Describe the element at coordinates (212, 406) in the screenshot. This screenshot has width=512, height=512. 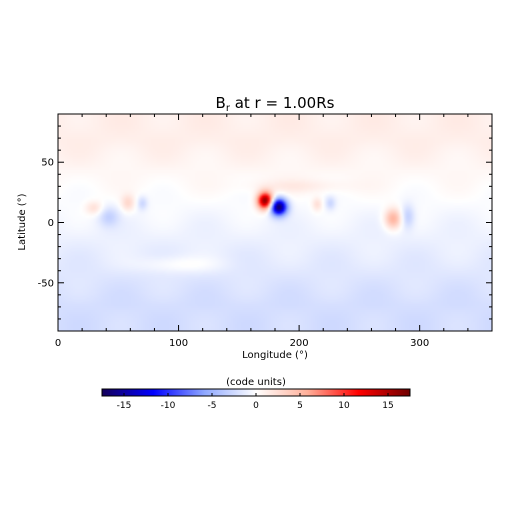
I see `colorbar-tick-label: -5` at that location.